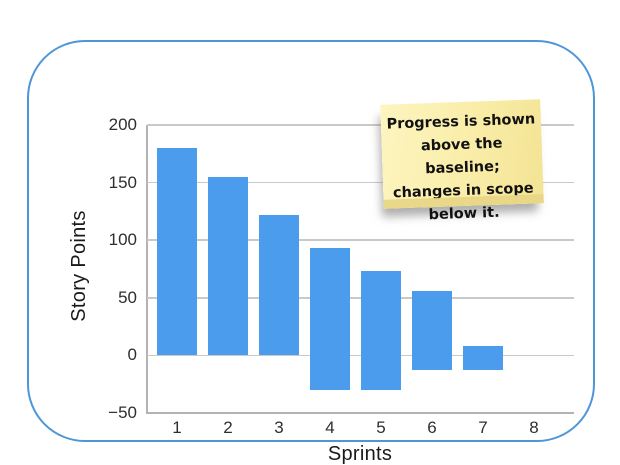  What do you see at coordinates (381, 427) in the screenshot?
I see `x-tick-label-5: 5` at bounding box center [381, 427].